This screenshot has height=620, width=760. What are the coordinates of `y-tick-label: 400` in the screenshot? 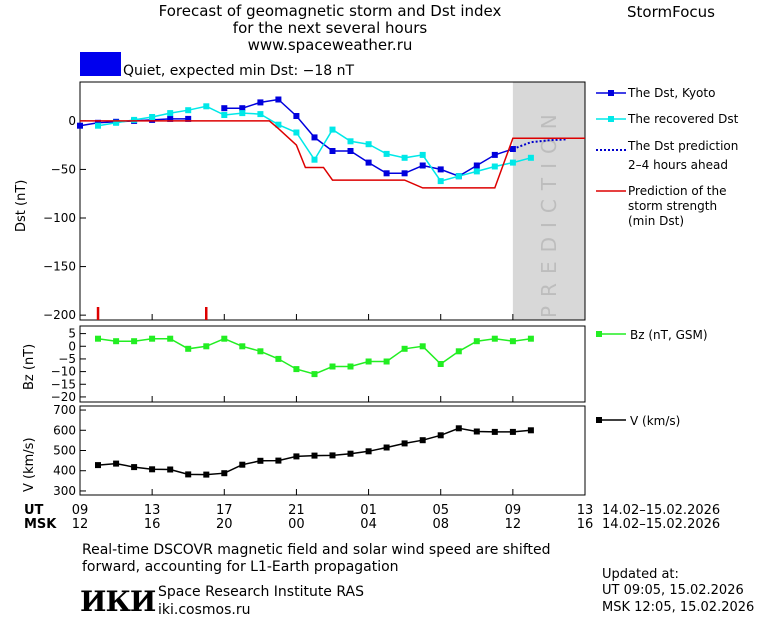 It's located at (64, 471).